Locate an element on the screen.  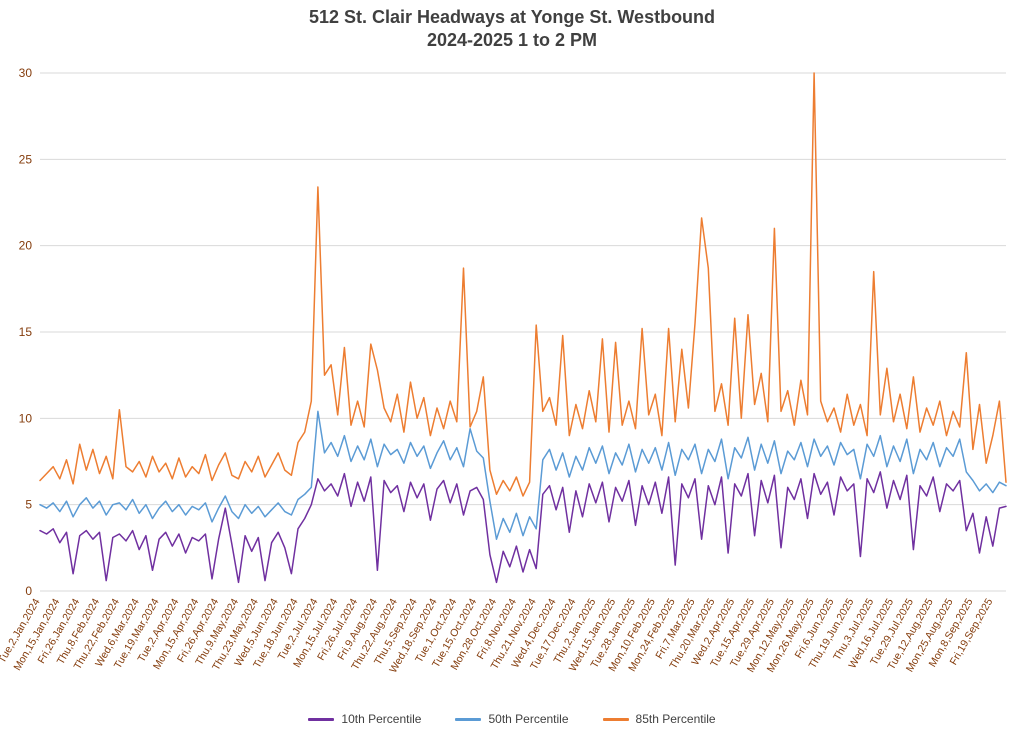
chart-title-line2: 2024-2025 1 to 2 PM is located at coordinates (512, 40).